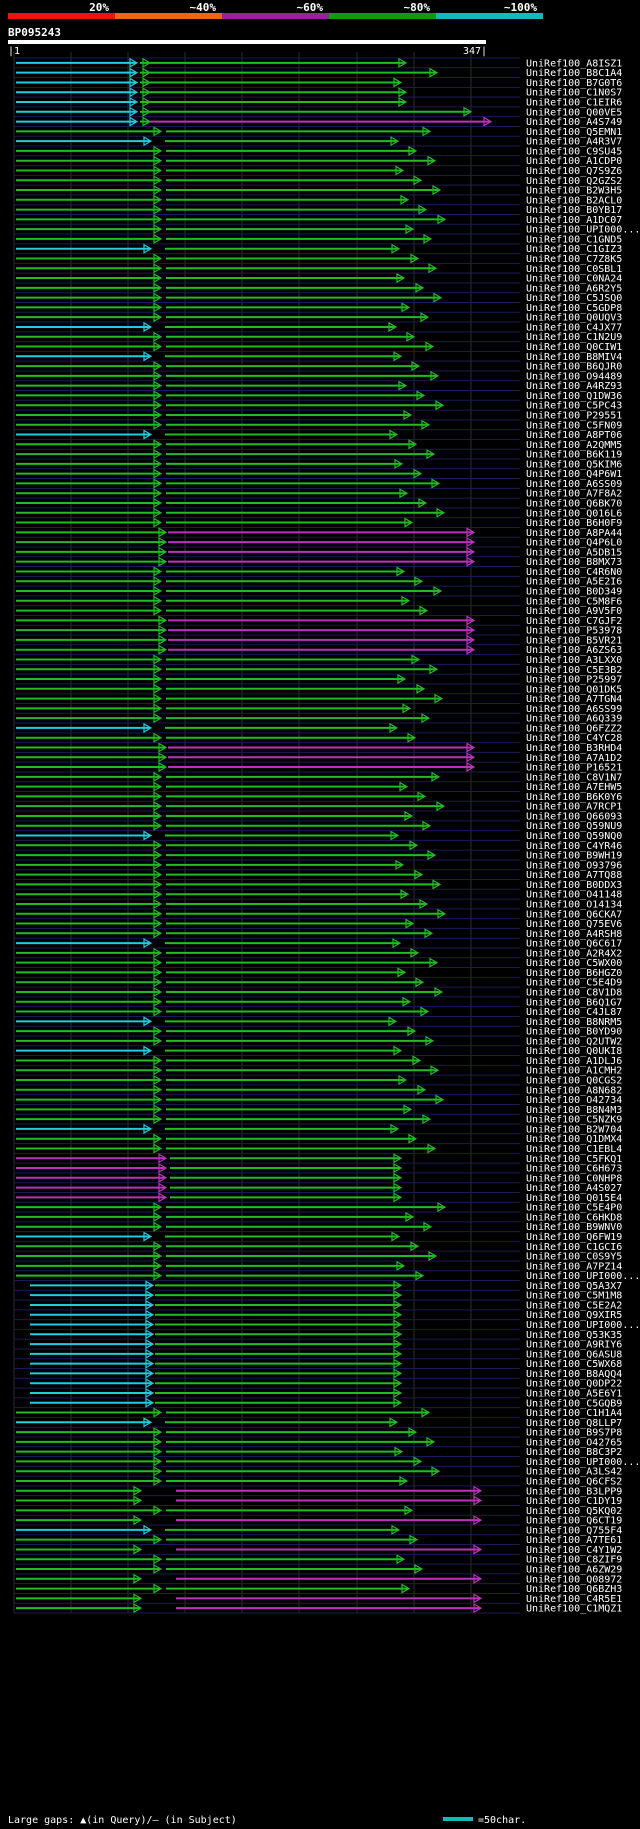 Image resolution: width=640 pixels, height=1829 pixels. What do you see at coordinates (574, 709) in the screenshot?
I see `hit-label: UniRef100_A6SS99` at bounding box center [574, 709].